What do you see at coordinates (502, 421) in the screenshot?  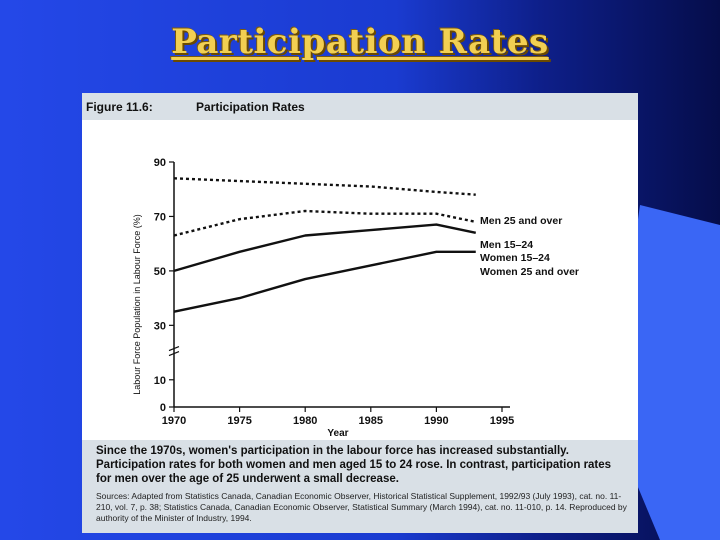 I see `x-tick-label: 1995` at bounding box center [502, 421].